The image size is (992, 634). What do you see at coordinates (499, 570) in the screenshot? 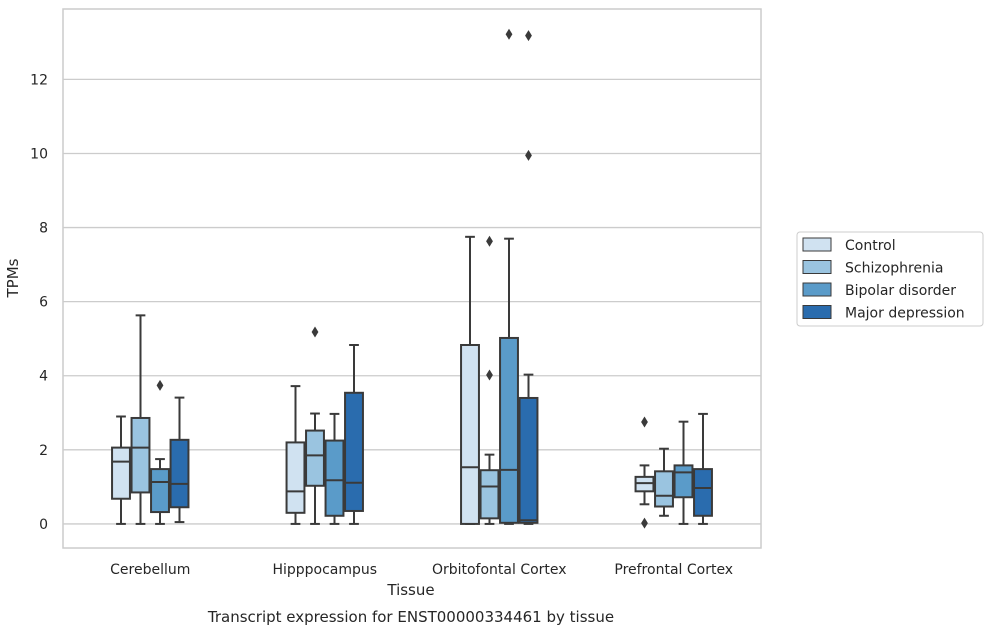
I see `x-tick-label: Orbitofontal Cortex` at bounding box center [499, 570].